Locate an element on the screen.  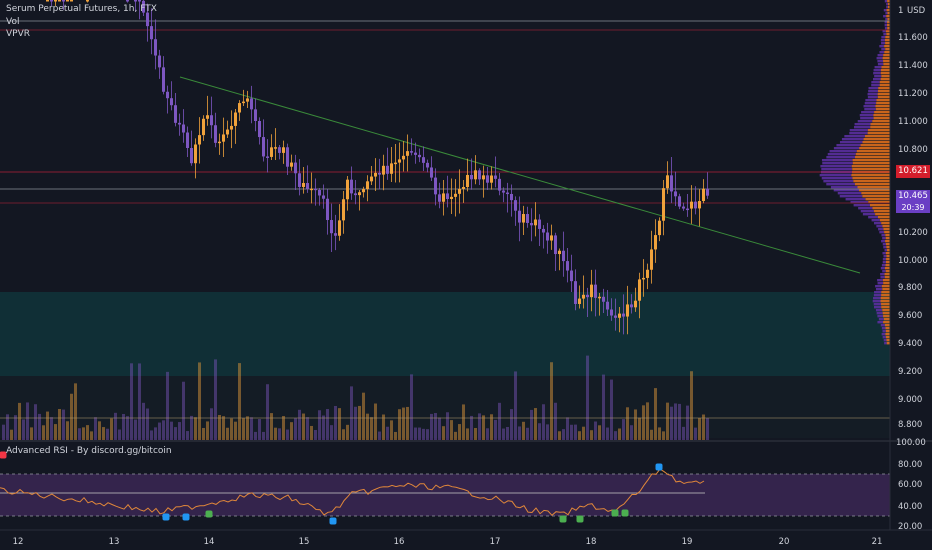
rsi-label: 20.00 is located at coordinates (910, 527).